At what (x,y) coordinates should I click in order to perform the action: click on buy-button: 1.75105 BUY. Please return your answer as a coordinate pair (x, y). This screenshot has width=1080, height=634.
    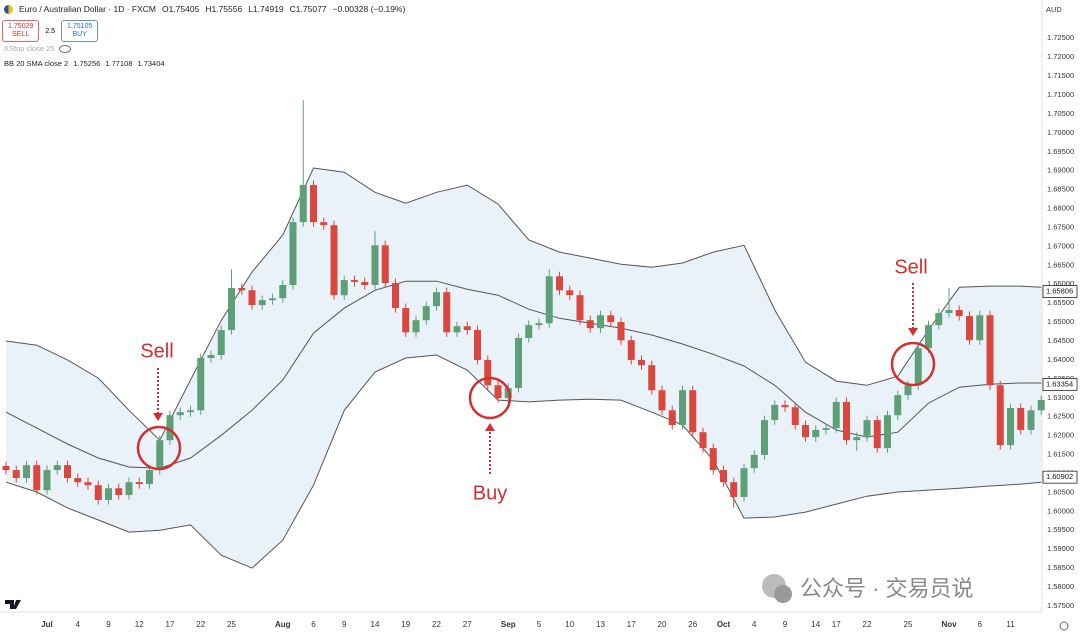
    Looking at the image, I should click on (80, 31).